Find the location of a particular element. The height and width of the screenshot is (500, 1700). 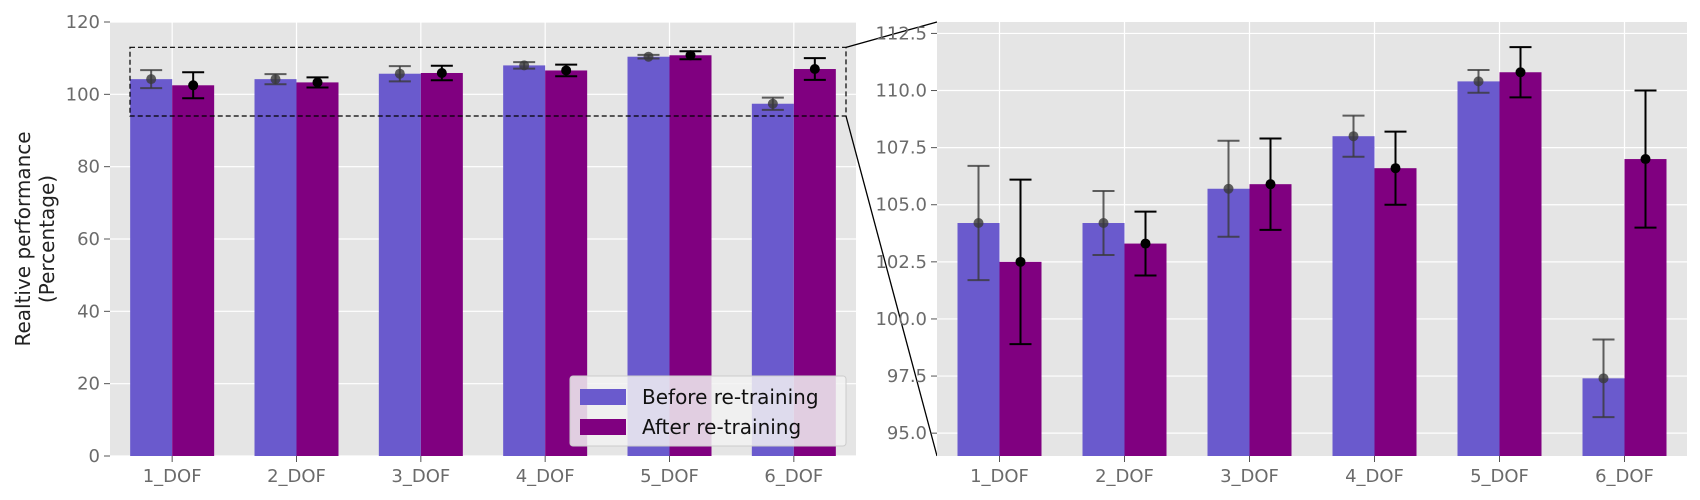

zoom-connector-bottom is located at coordinates (891, 286).